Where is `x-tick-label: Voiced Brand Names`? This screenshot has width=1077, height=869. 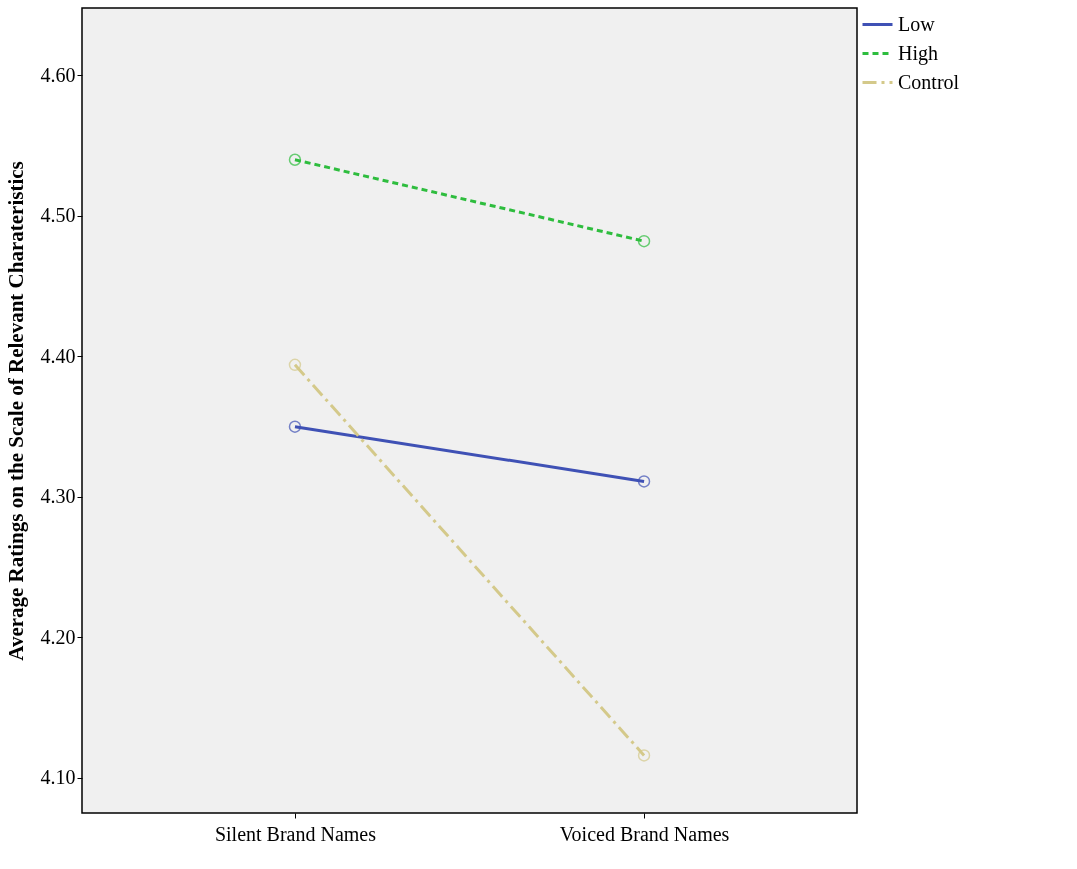 x-tick-label: Voiced Brand Names is located at coordinates (644, 833).